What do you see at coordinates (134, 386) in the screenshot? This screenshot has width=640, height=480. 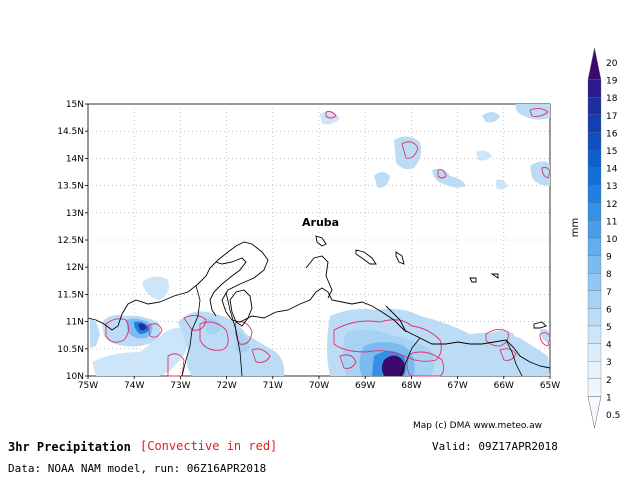 I see `lon-tick-label: 74W` at bounding box center [134, 386].